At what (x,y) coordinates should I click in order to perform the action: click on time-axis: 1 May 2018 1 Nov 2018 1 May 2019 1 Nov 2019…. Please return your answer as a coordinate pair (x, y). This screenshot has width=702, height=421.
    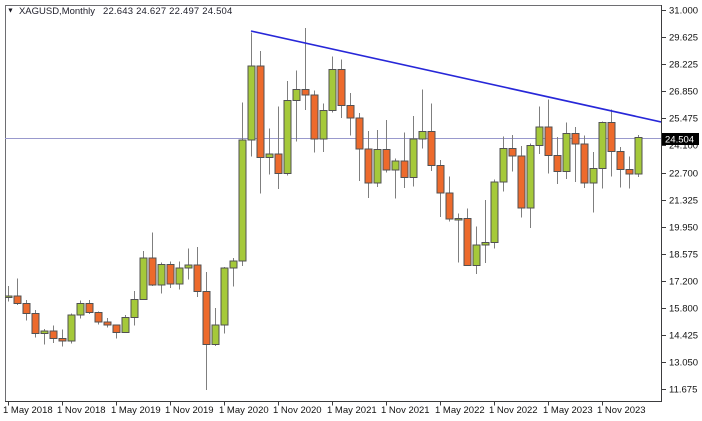
    Looking at the image, I should click on (332, 411).